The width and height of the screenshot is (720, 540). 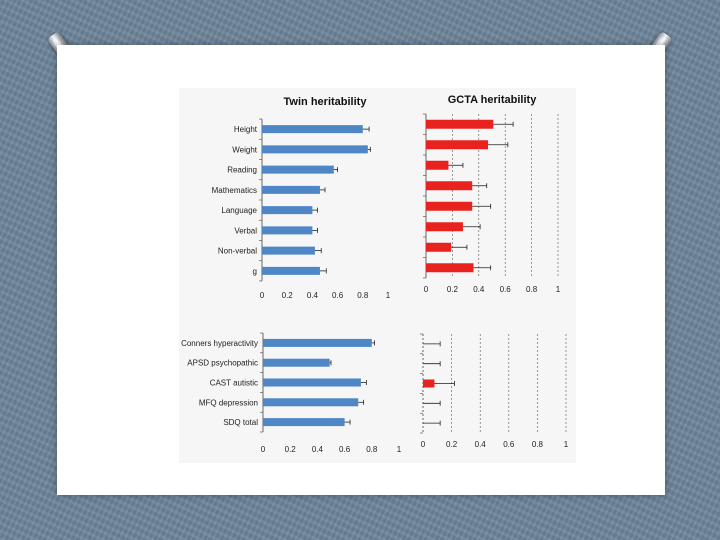 I want to click on chart-panel-4: 0 0.2 0.4 0.6 0.8 1, so click(x=494, y=391).